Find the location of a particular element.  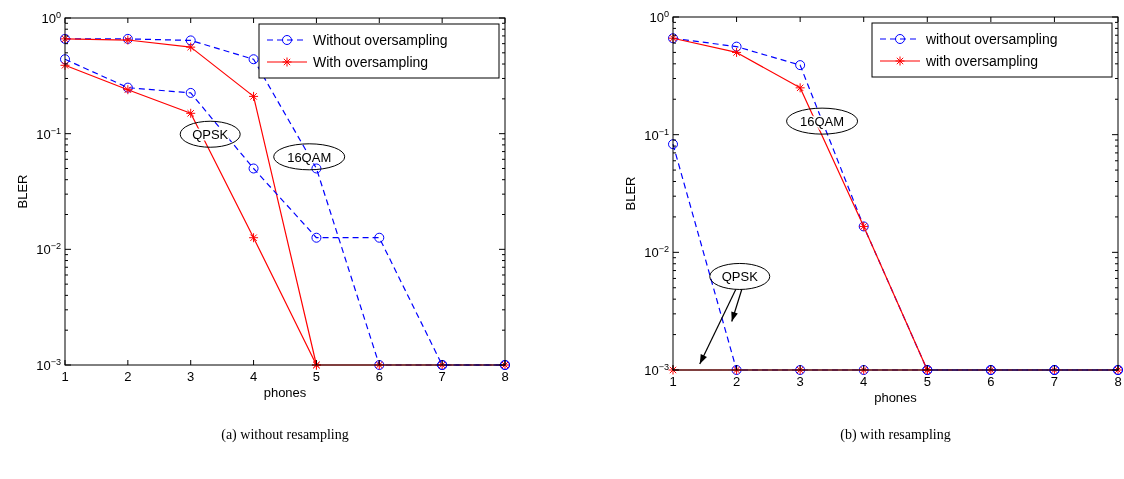

annotation: 16QAM is located at coordinates (309, 157).